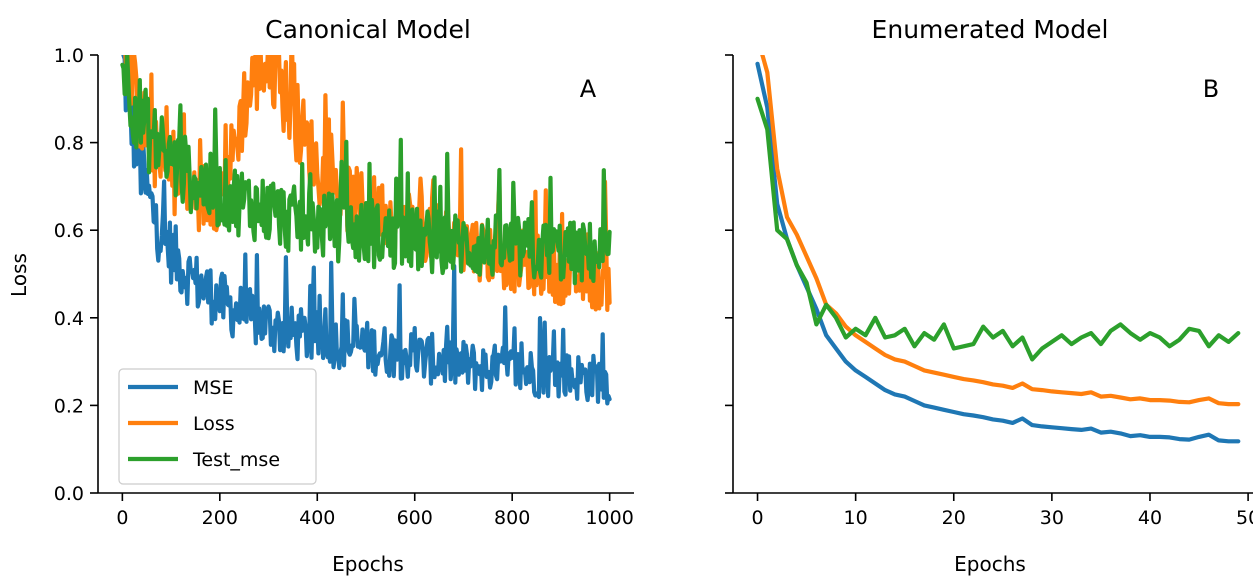 This screenshot has height=576, width=1253. Describe the element at coordinates (213, 388) in the screenshot. I see `legend-entry: MSE` at that location.